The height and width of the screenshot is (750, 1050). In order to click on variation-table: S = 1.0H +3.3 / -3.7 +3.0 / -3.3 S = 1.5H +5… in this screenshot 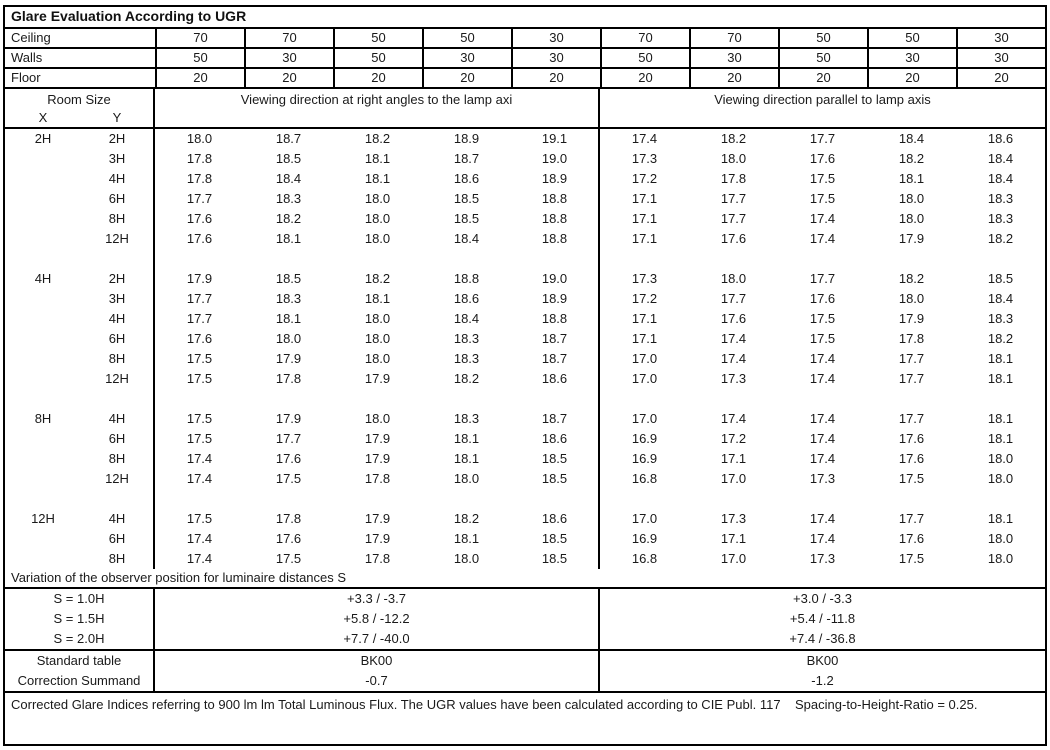, I will do `click(525, 620)`.